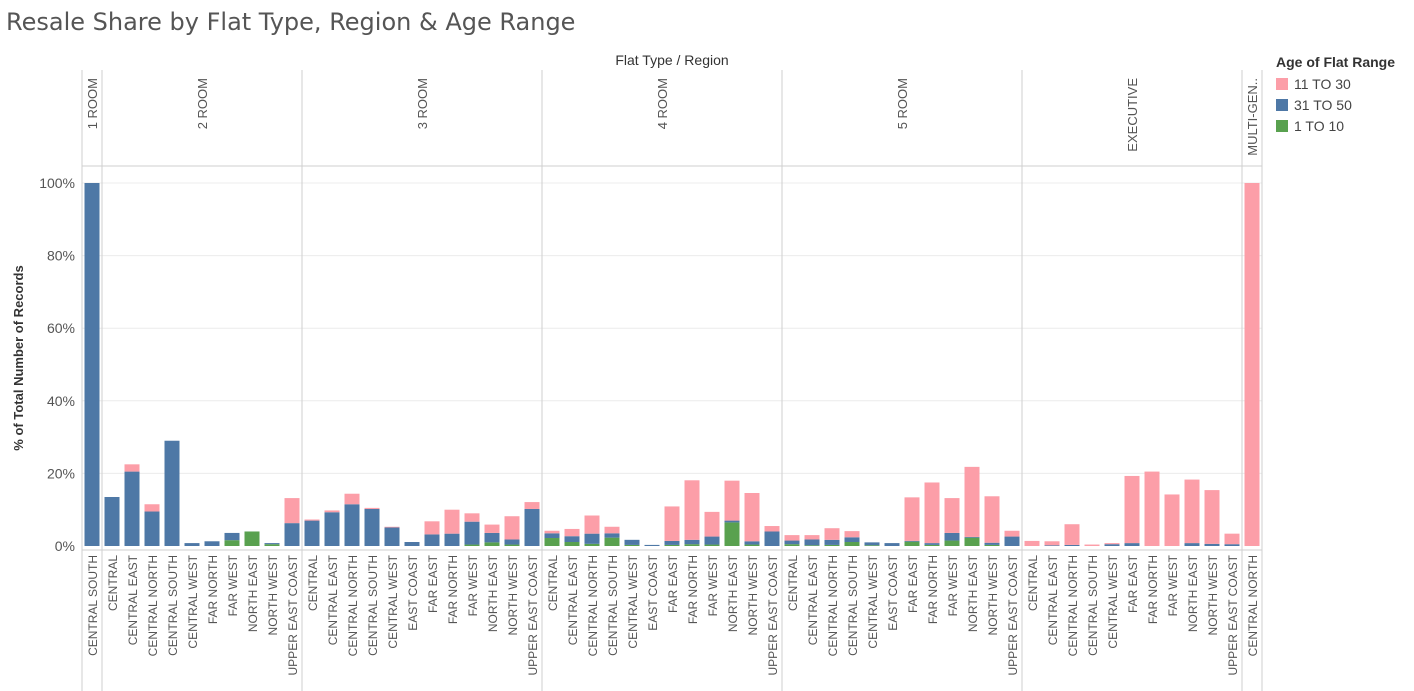 The width and height of the screenshot is (1414, 691). What do you see at coordinates (1282, 126) in the screenshot?
I see `legend-swatch` at bounding box center [1282, 126].